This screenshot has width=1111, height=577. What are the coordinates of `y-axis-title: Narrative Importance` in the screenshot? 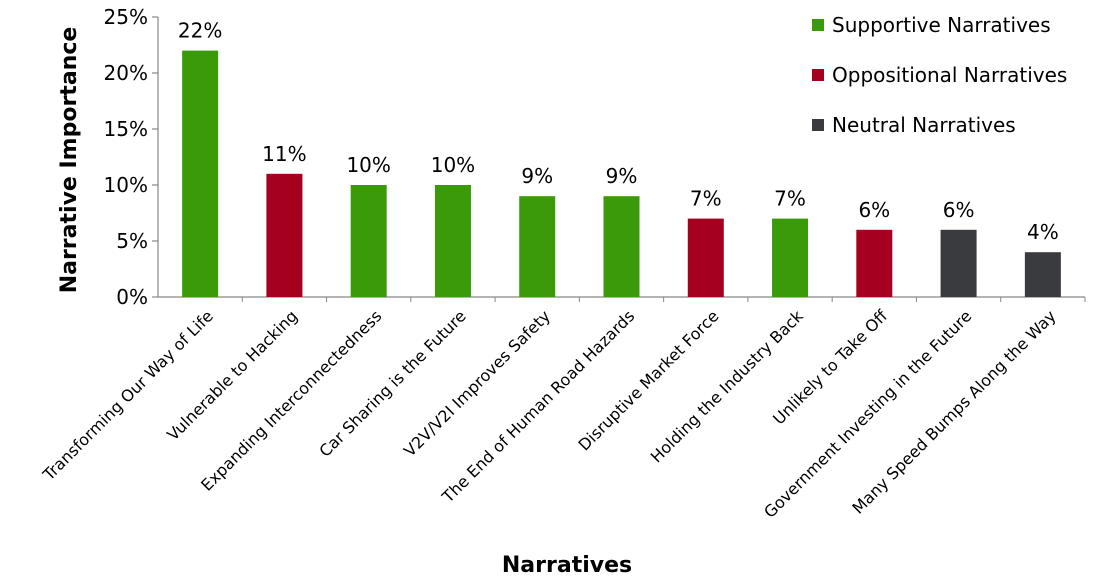 It's located at (69, 160).